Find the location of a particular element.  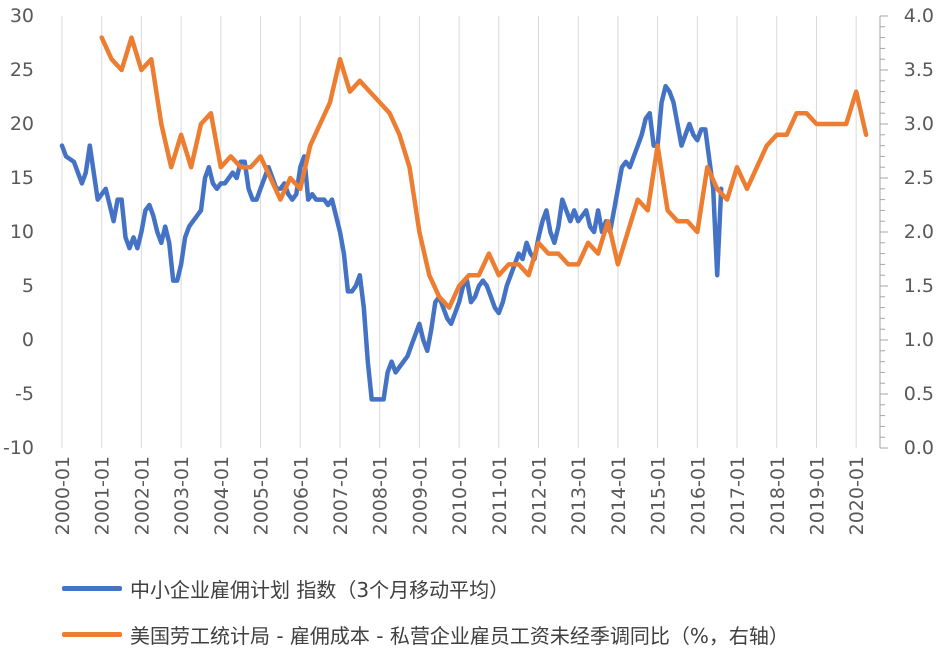

x-tick-label: 2014-01 is located at coordinates (619, 495).